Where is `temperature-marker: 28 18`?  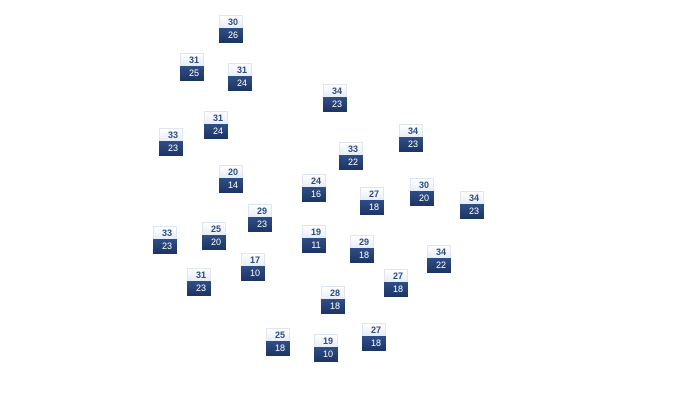 temperature-marker: 28 18 is located at coordinates (333, 300).